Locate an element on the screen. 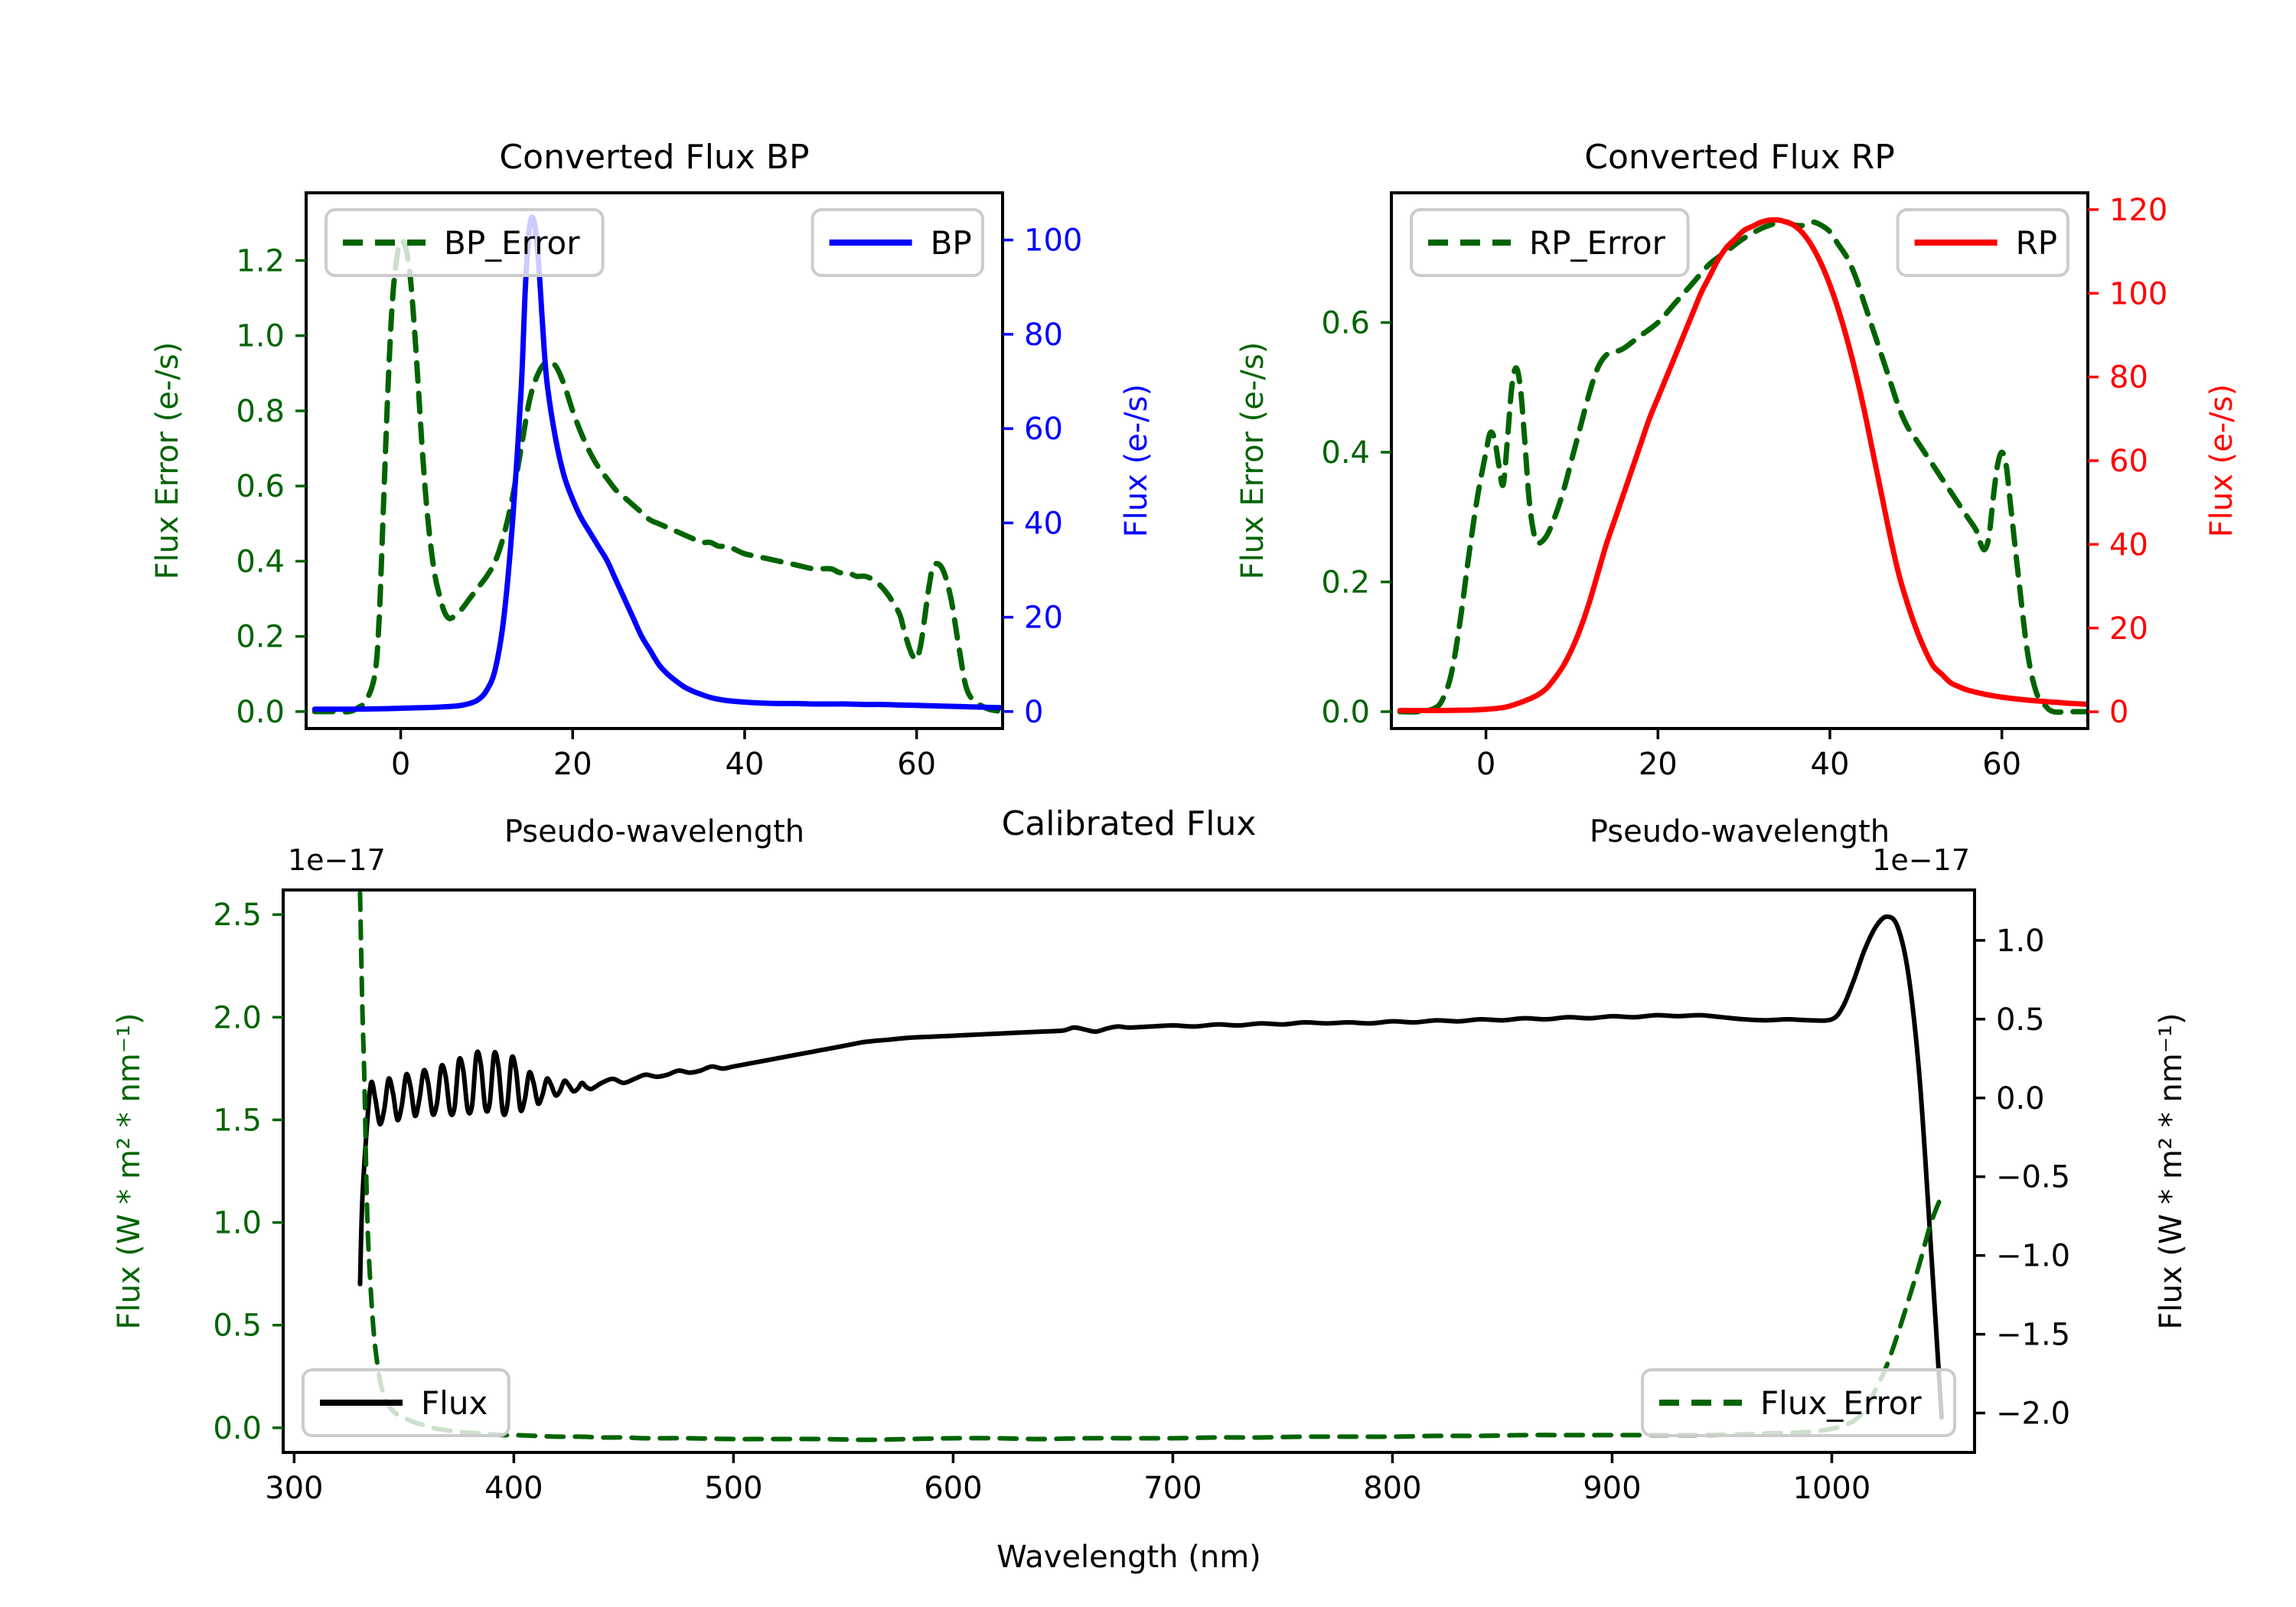 This screenshot has height=1607, width=2296. ytick-label-left: 0.5 is located at coordinates (237, 1326).